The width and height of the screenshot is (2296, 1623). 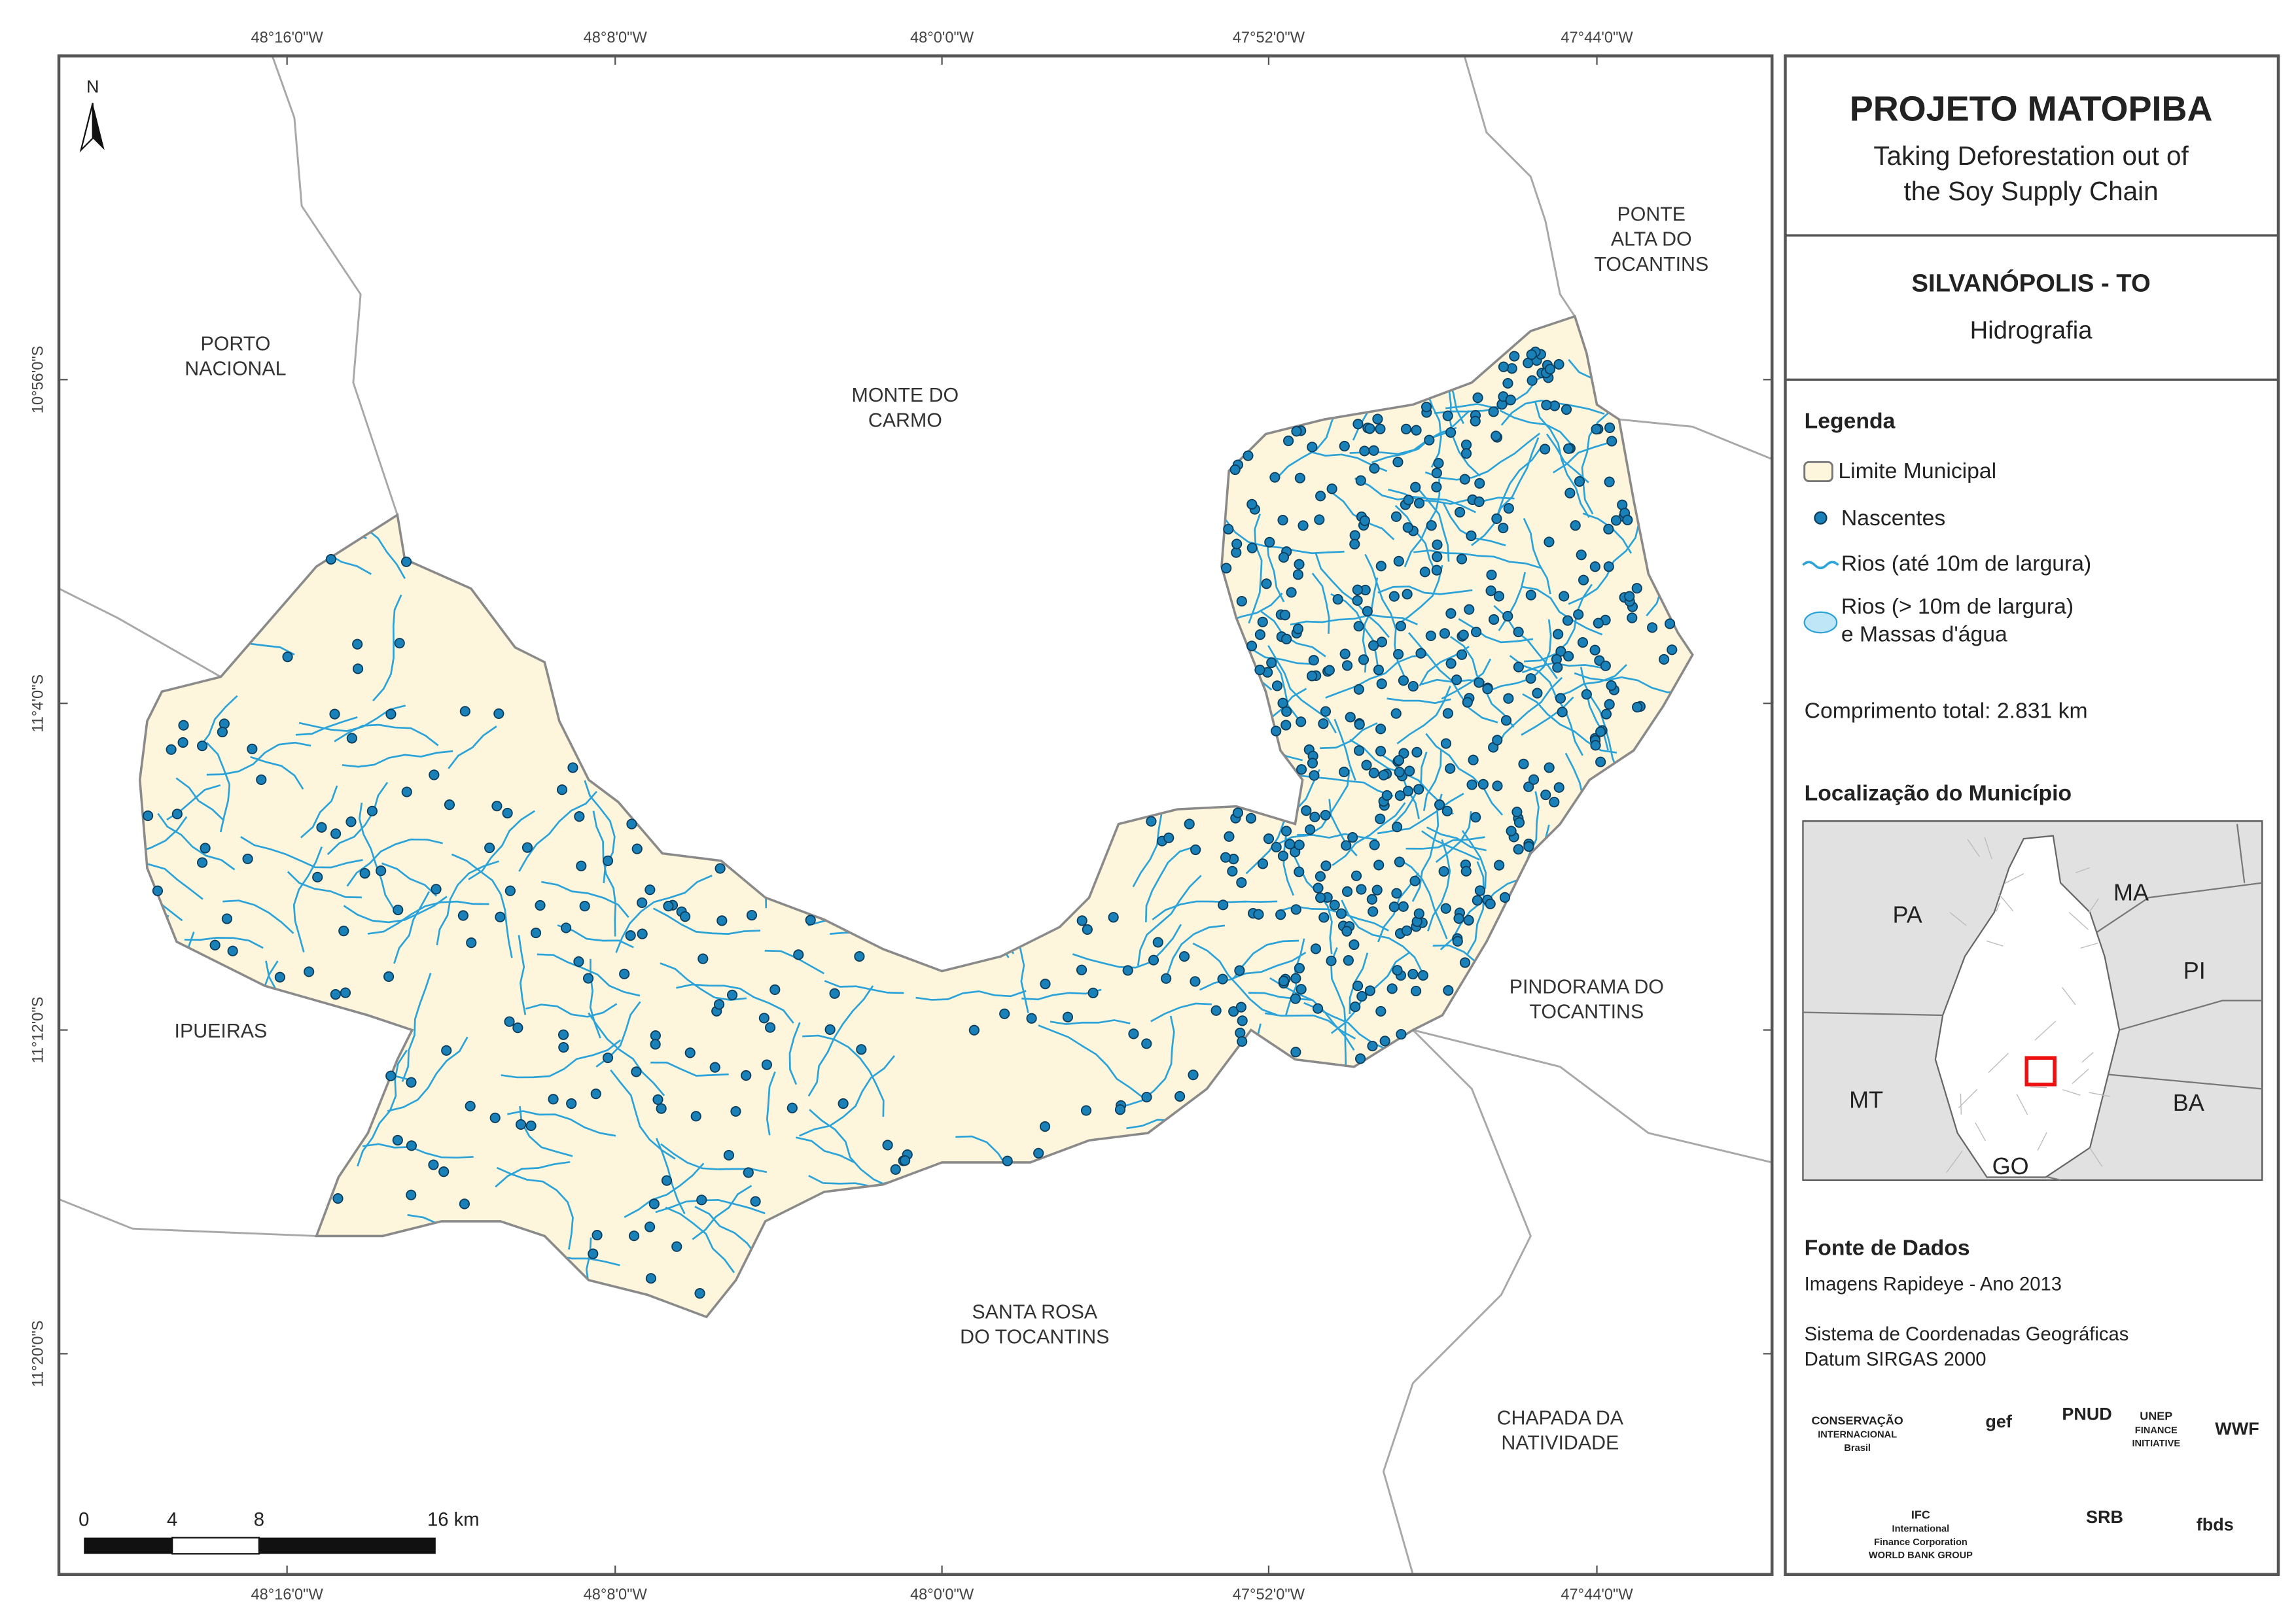 What do you see at coordinates (2040, 1071) in the screenshot?
I see `location-marker` at bounding box center [2040, 1071].